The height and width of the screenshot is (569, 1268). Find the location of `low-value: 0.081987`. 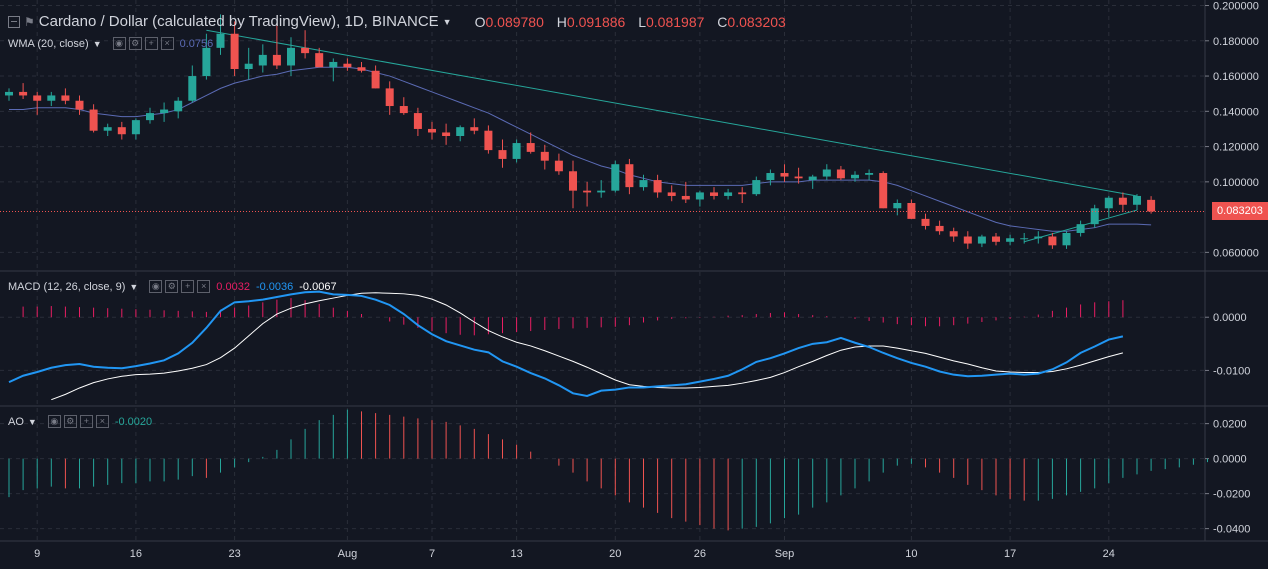

low-value: 0.081987 is located at coordinates (675, 21).